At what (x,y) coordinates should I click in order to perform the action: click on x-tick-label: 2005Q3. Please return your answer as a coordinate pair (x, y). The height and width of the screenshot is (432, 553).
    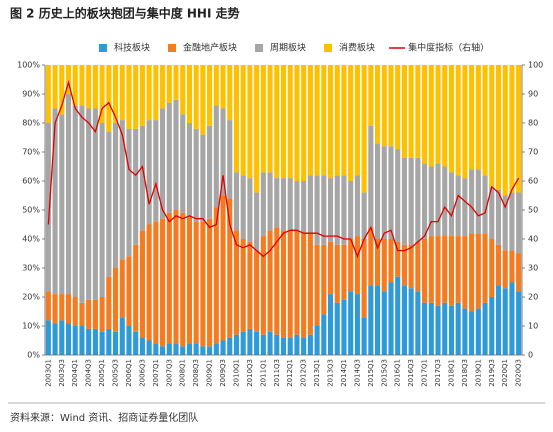
    Looking at the image, I should click on (116, 373).